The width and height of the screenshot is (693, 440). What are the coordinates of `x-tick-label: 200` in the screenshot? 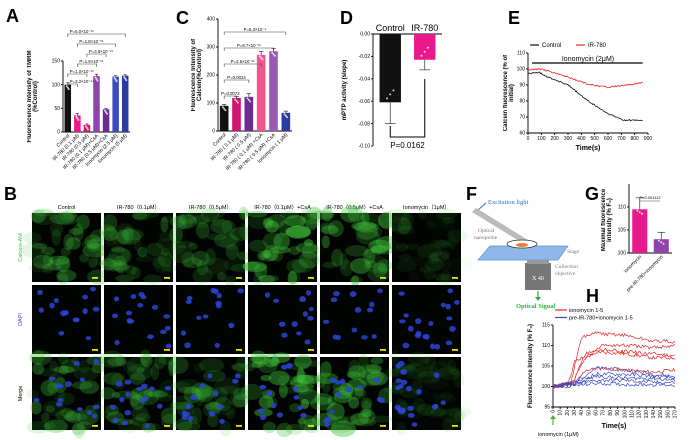 It's located at (554, 139).